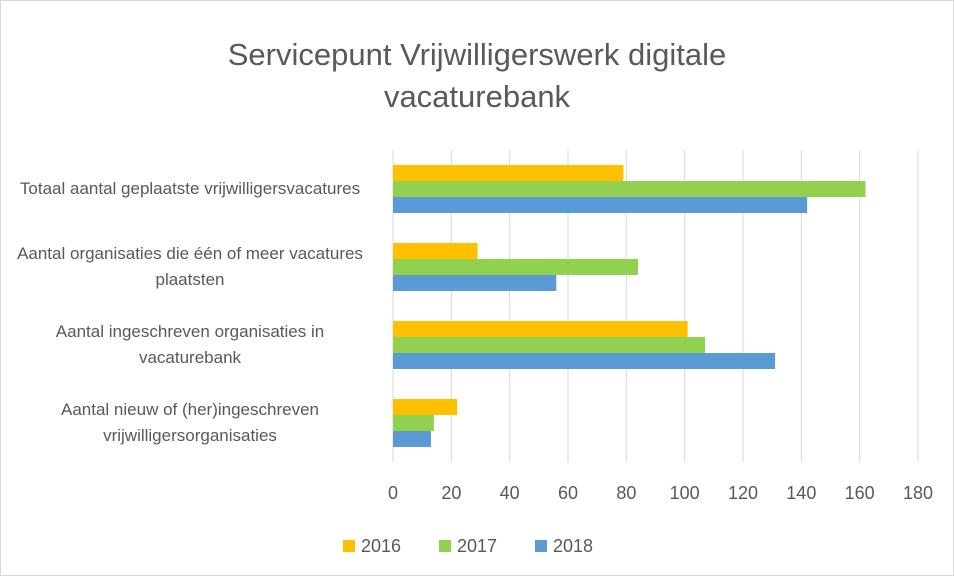  I want to click on x-tick-label: 60, so click(568, 493).